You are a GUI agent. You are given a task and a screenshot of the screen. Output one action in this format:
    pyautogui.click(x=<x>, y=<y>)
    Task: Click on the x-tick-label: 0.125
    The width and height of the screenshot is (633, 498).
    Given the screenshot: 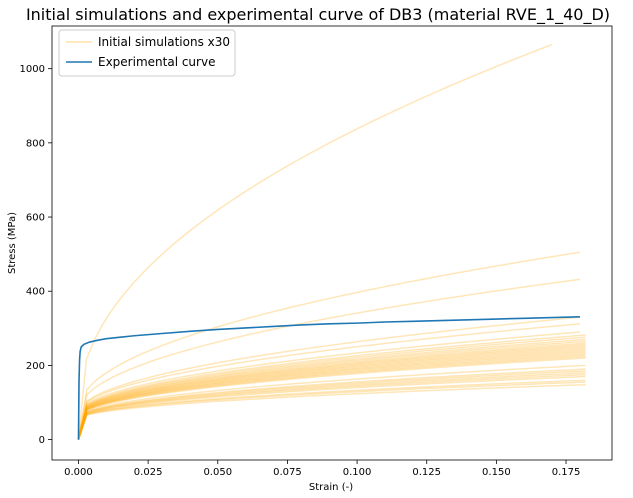 What is the action you would take?
    pyautogui.click(x=426, y=472)
    